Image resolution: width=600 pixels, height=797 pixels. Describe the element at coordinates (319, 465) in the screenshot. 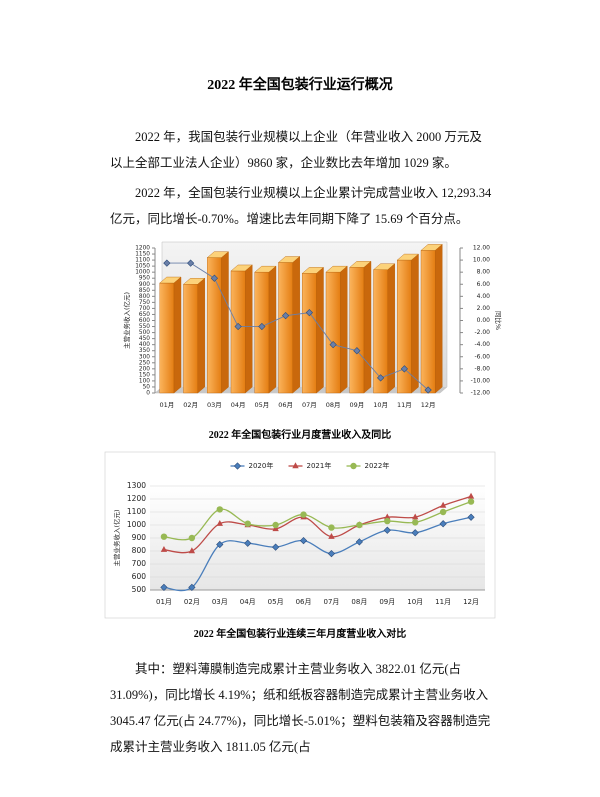

I see `legend-label: 2021年` at that location.